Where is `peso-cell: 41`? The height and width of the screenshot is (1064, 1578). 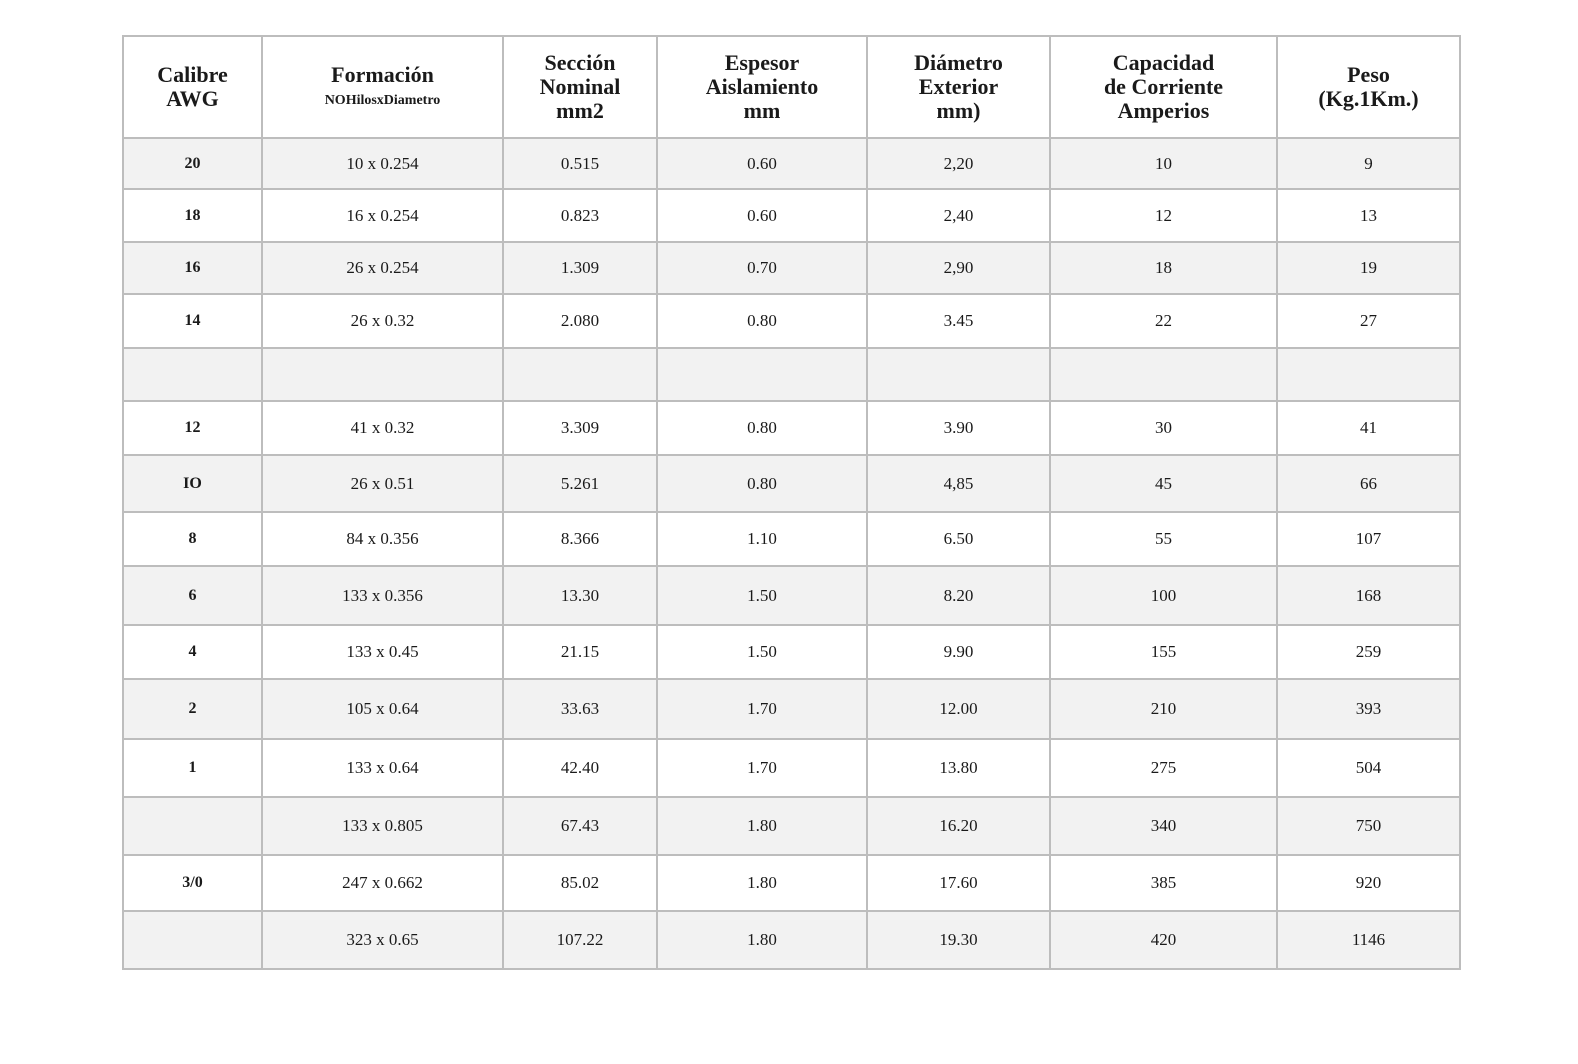 peso-cell: 41 is located at coordinates (1368, 428).